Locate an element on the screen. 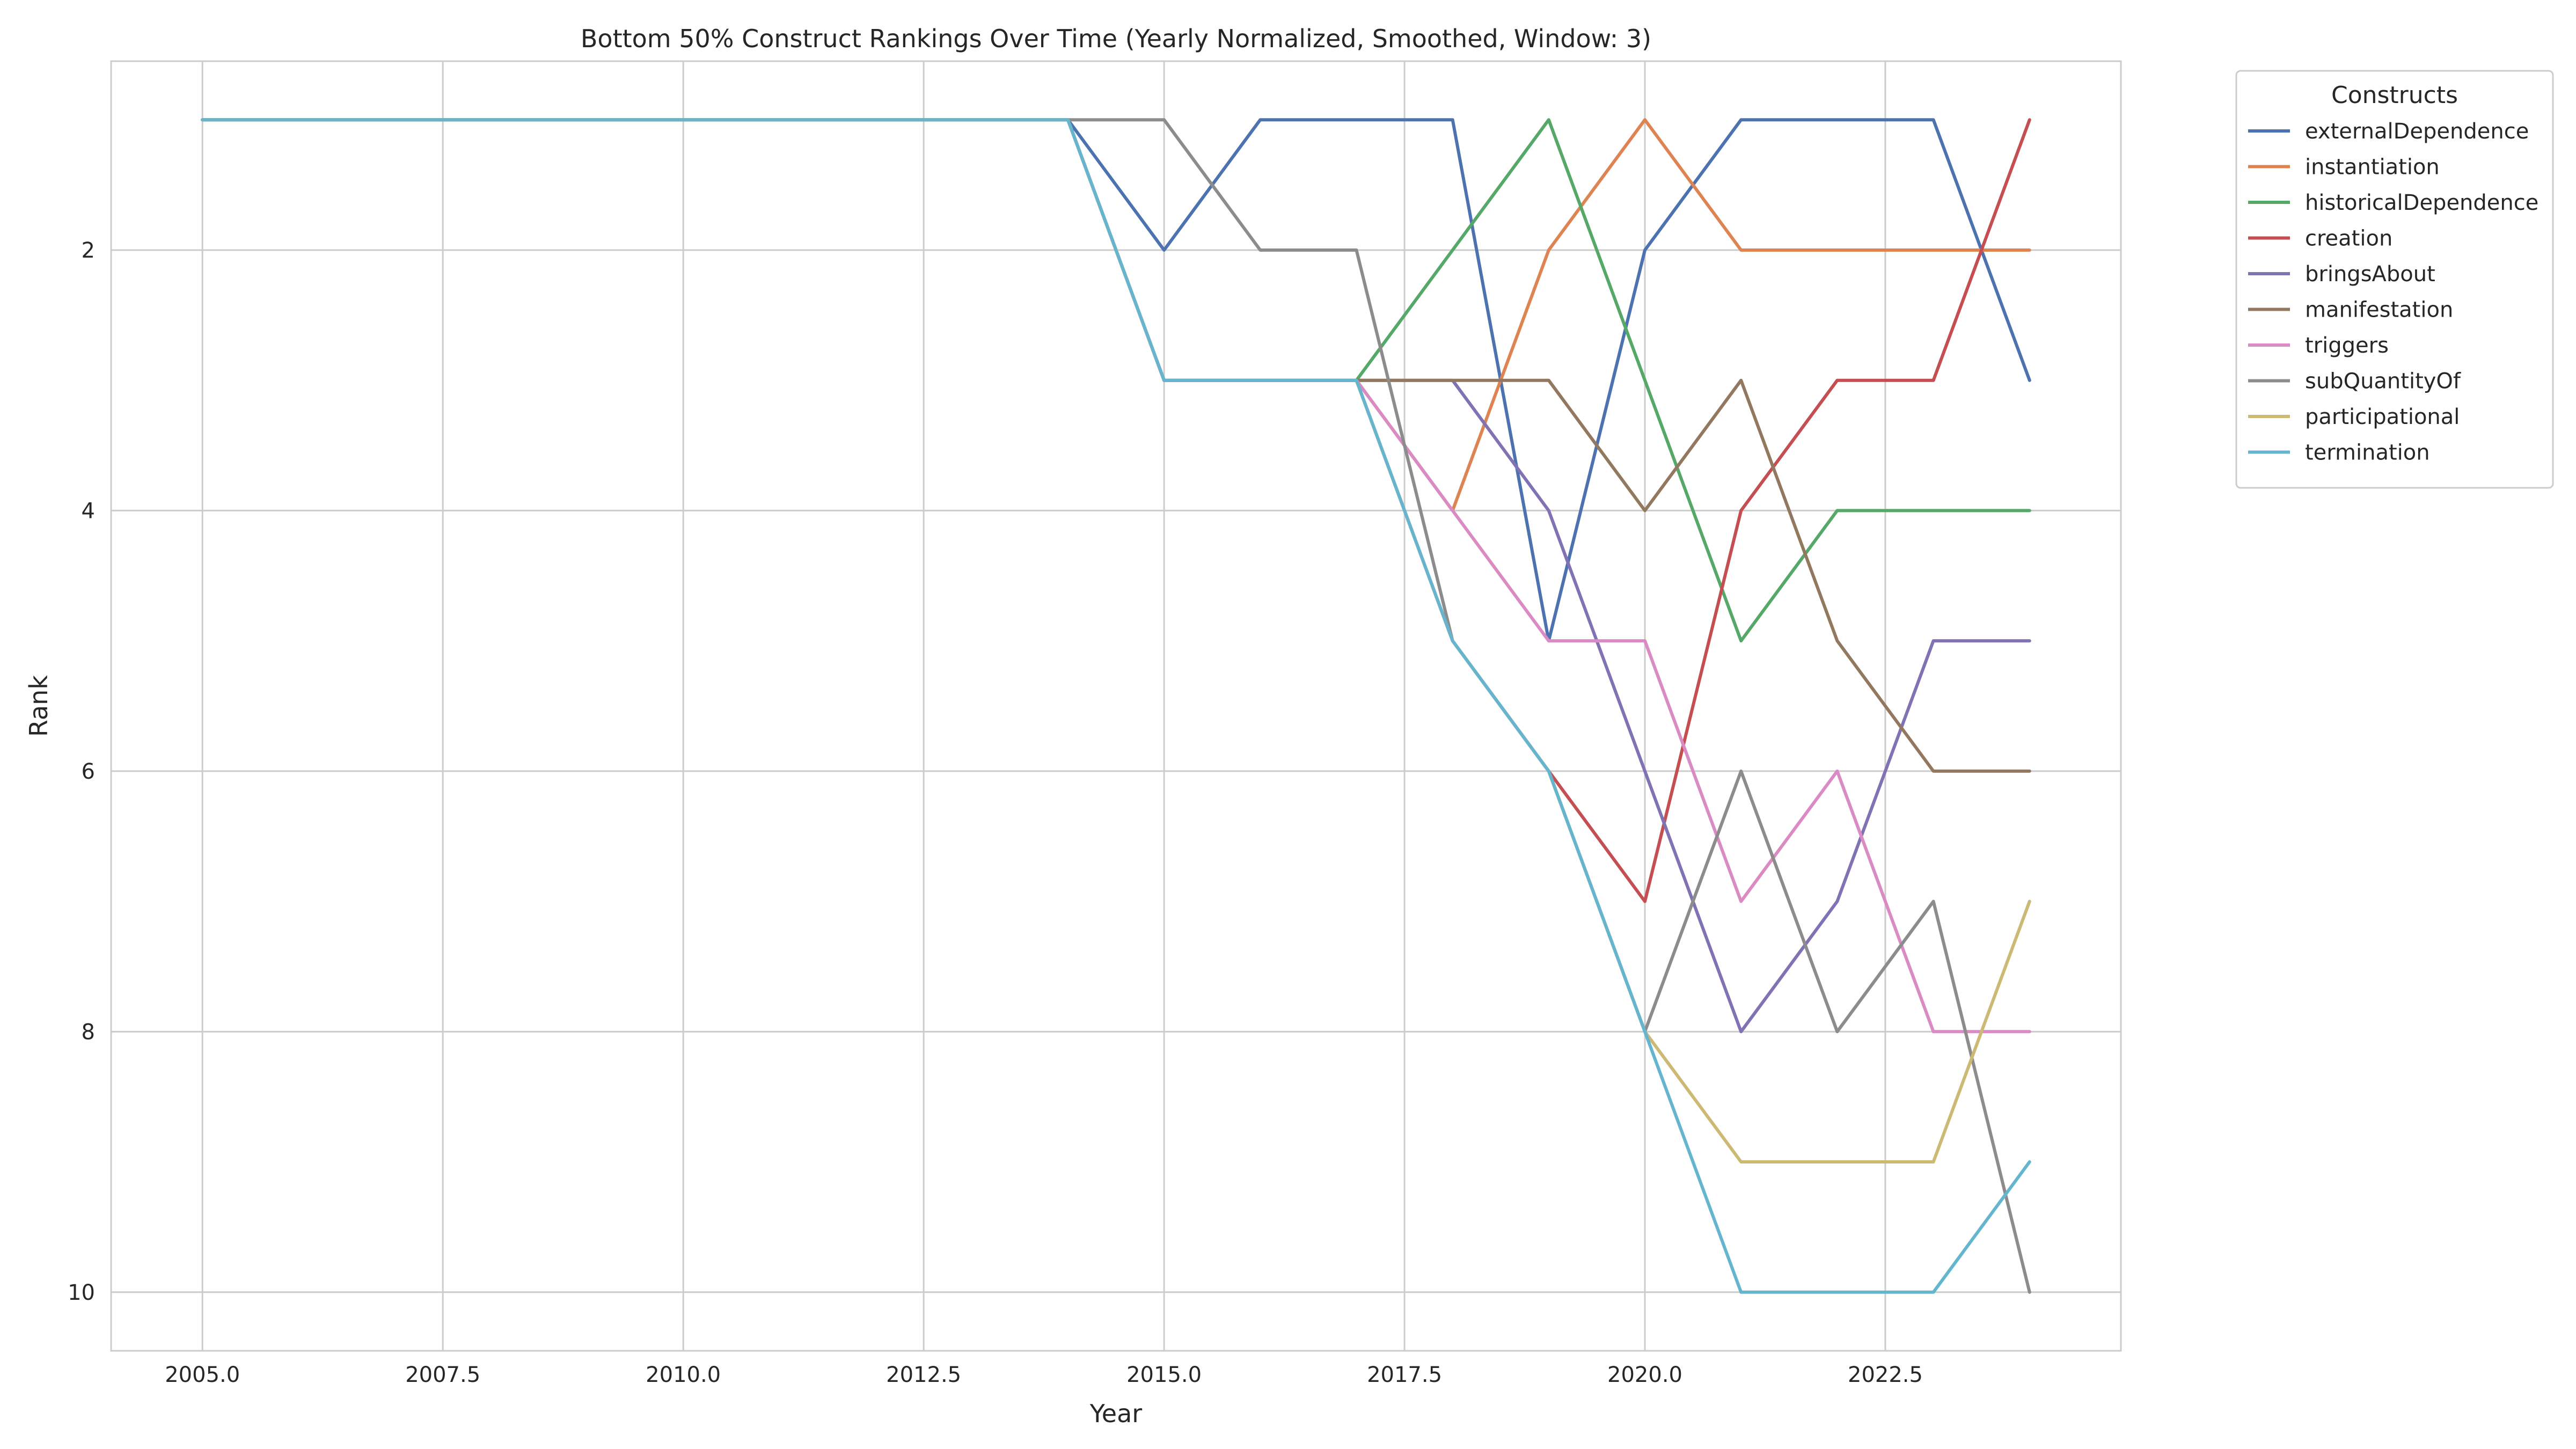 Image resolution: width=2576 pixels, height=1449 pixels. legend-label: subQuantityOf is located at coordinates (2383, 381).